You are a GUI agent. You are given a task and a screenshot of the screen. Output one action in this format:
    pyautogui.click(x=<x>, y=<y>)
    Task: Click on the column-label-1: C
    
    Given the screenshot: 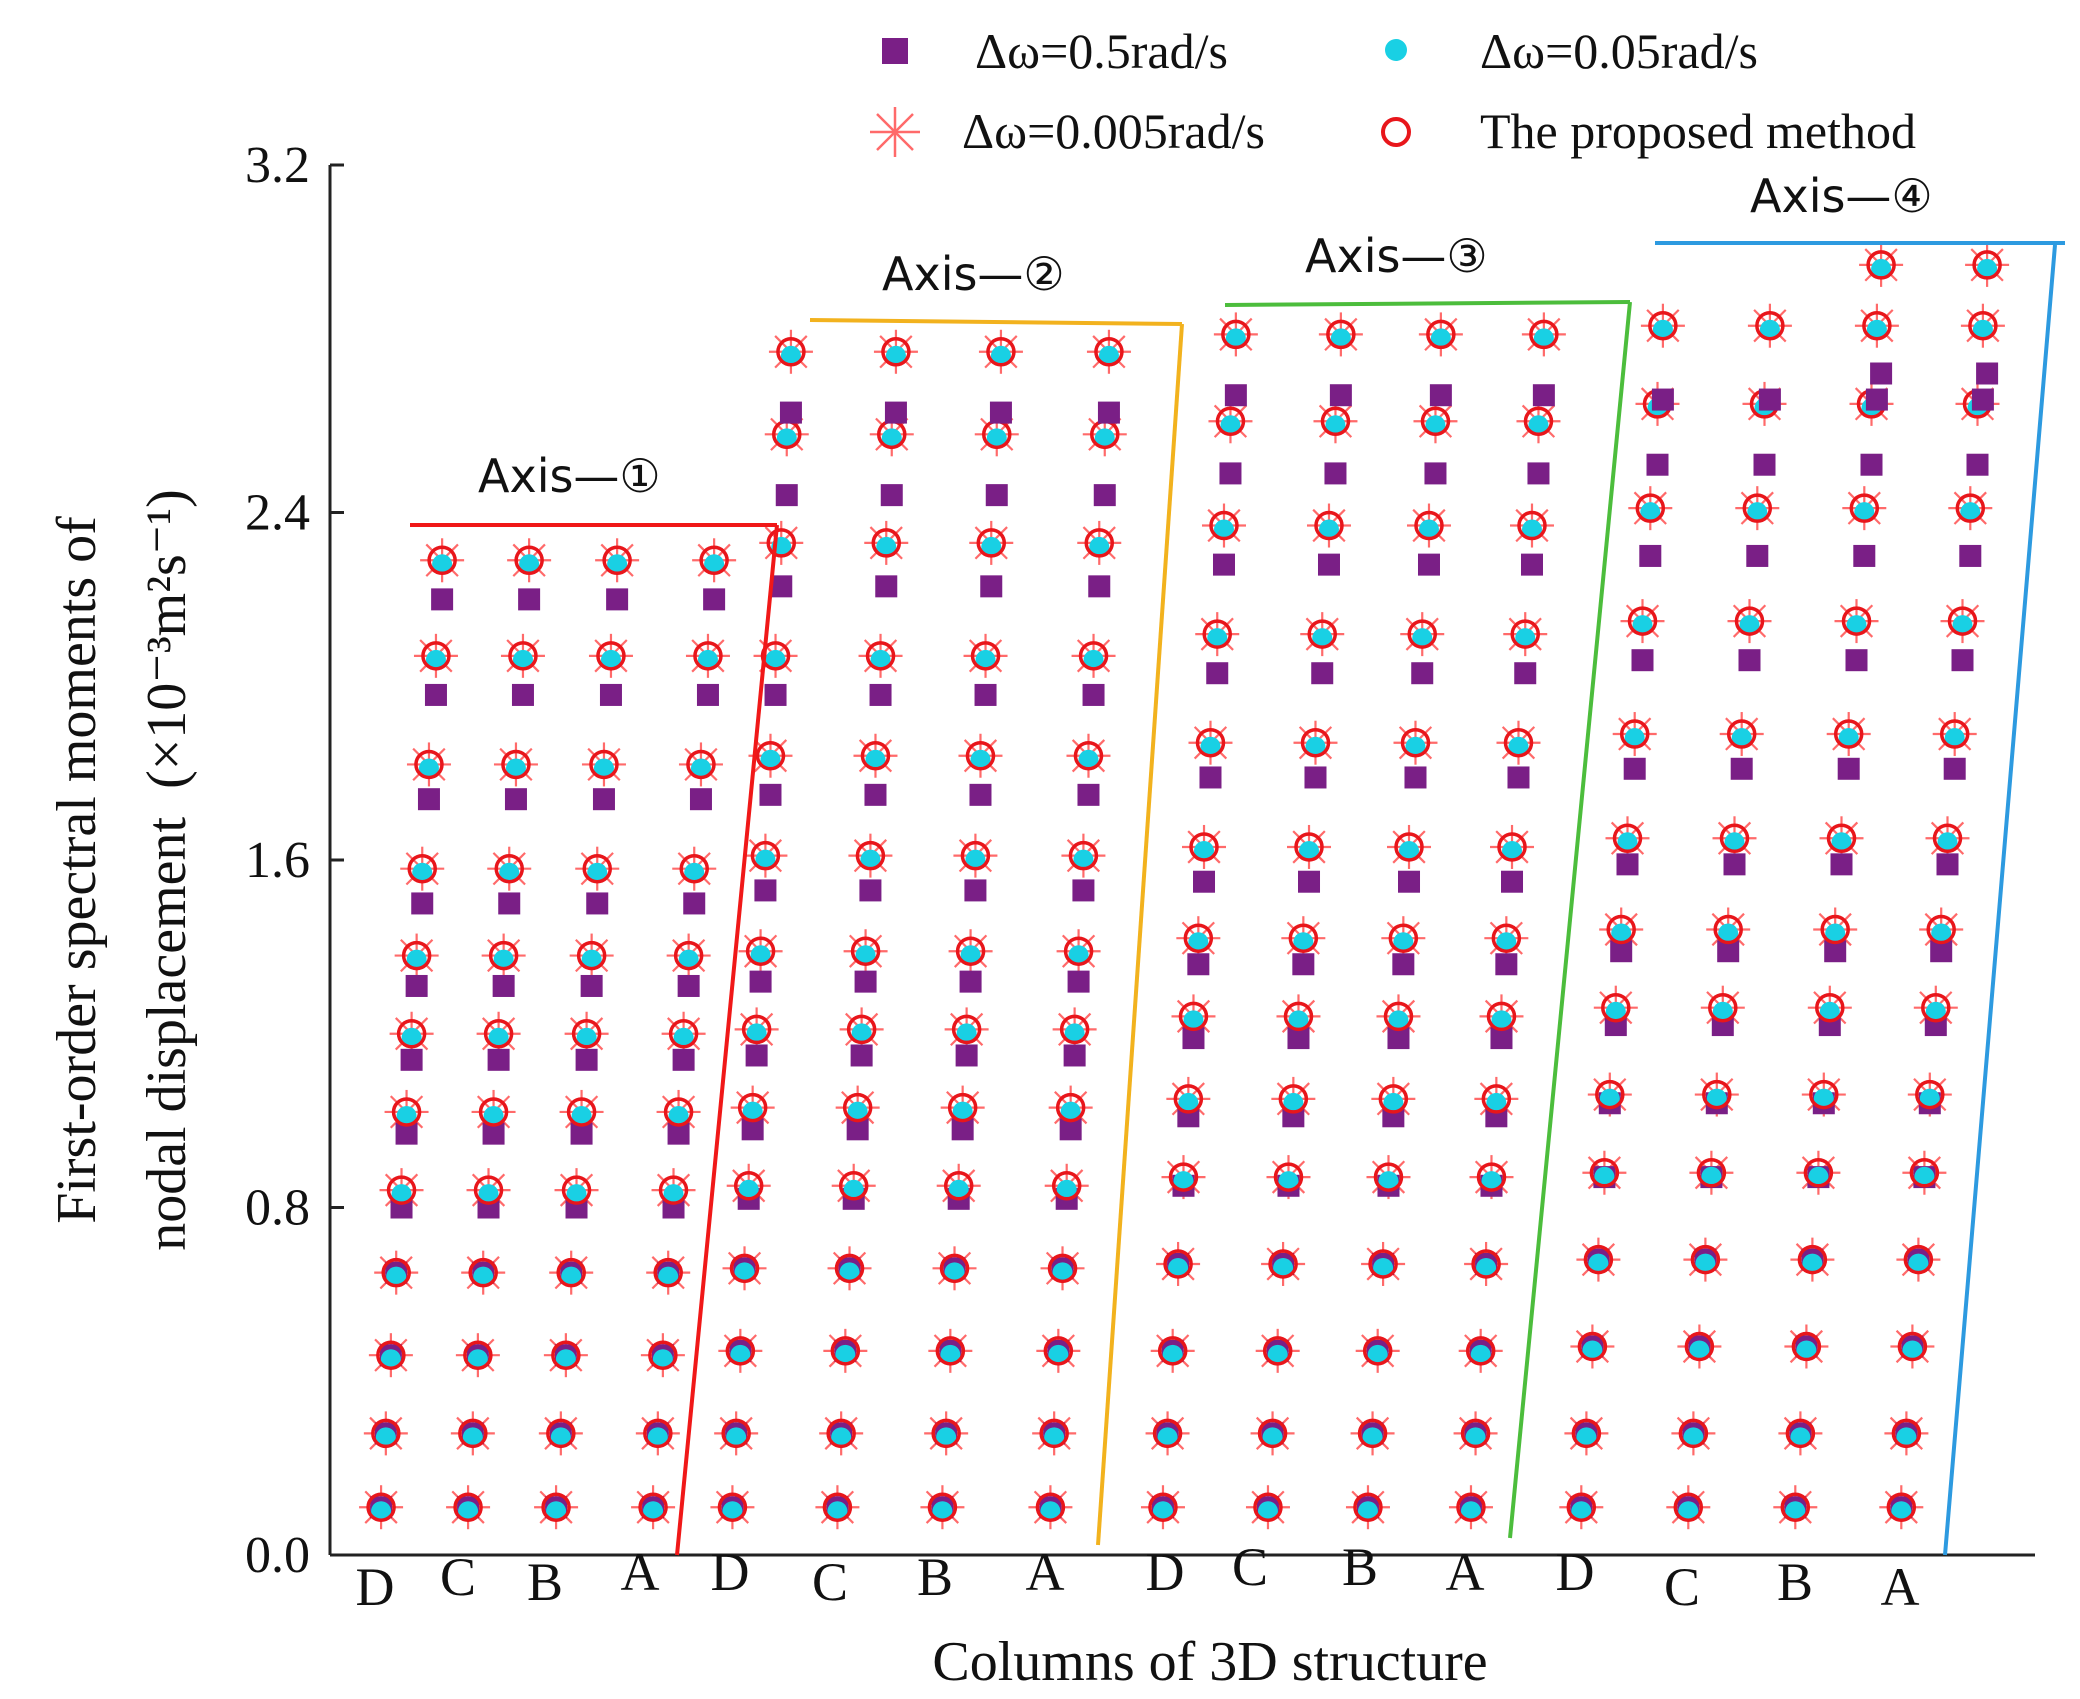 What is the action you would take?
    pyautogui.click(x=458, y=1577)
    